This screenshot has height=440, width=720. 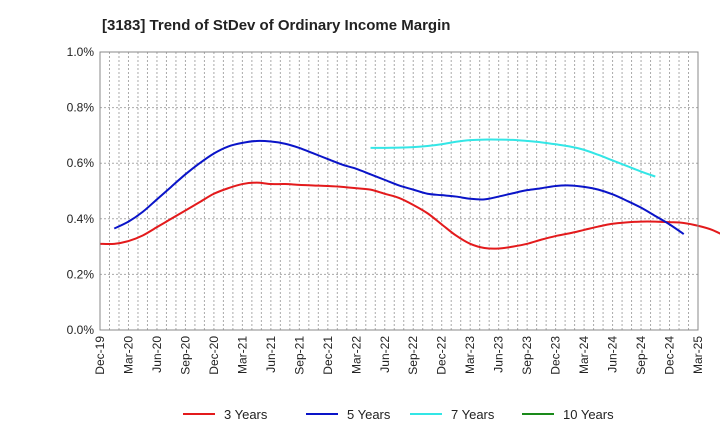 What do you see at coordinates (473, 414) in the screenshot?
I see `legend-label-7-years: 7 Years` at bounding box center [473, 414].